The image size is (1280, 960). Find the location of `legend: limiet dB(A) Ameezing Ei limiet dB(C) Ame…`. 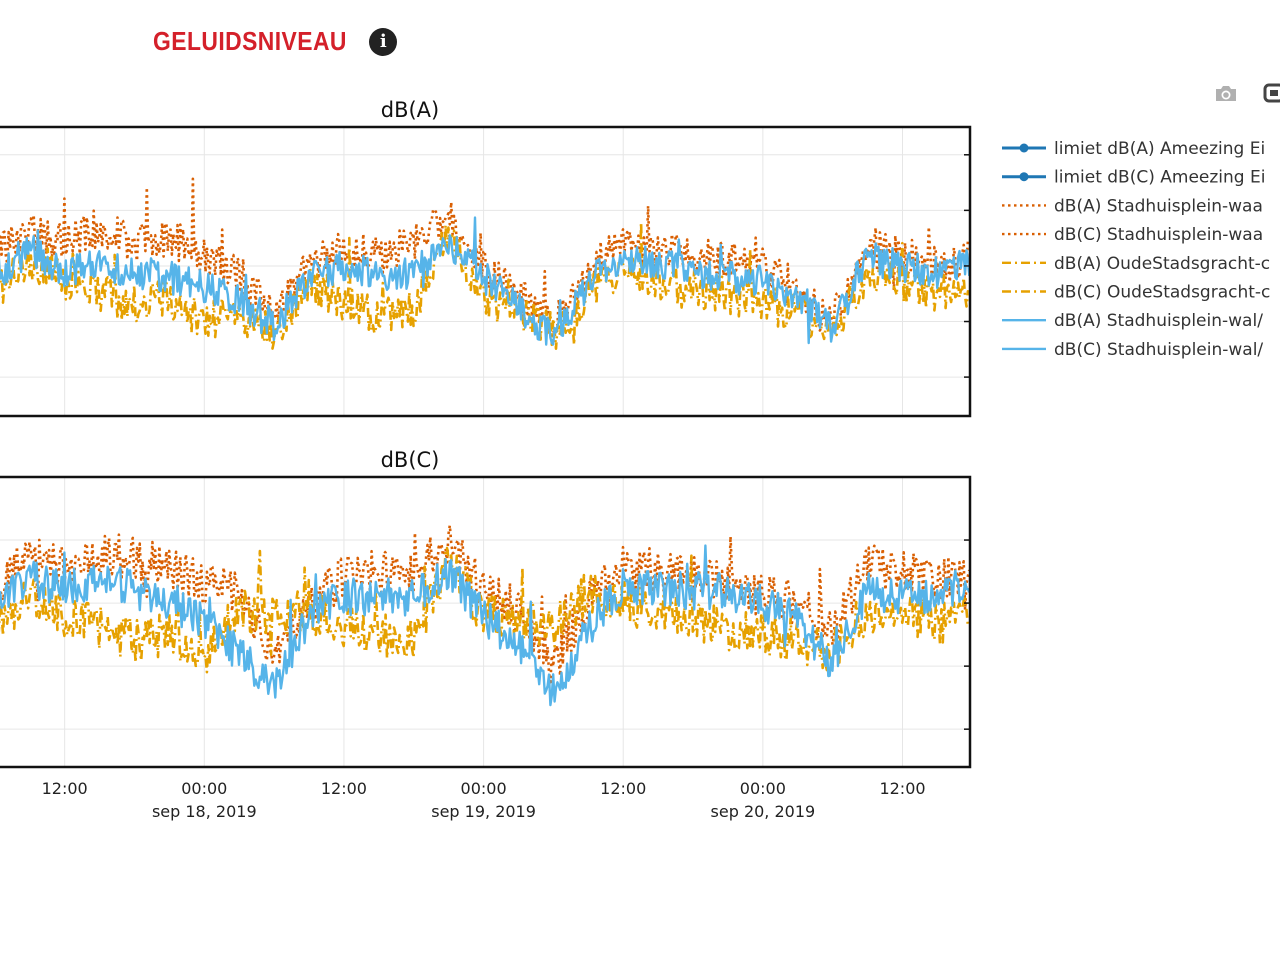

legend: limiet dB(A) Ameezing Ei limiet dB(C) Ame… is located at coordinates (1136, 249).